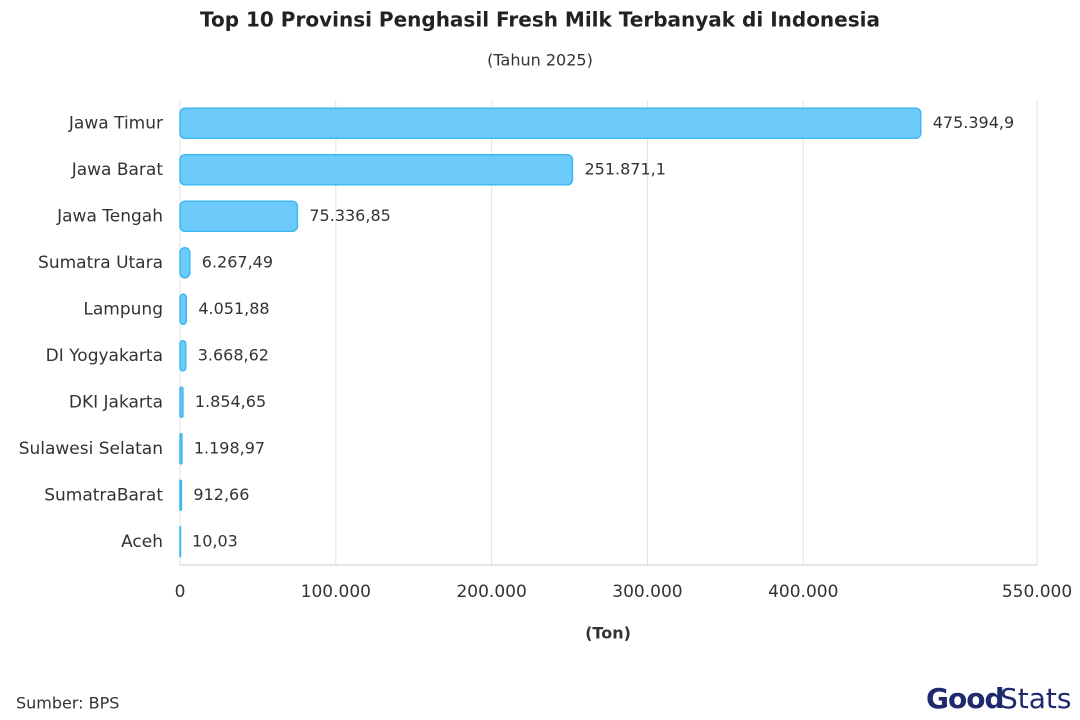 Image resolution: width=1080 pixels, height=720 pixels. Describe the element at coordinates (608, 633) in the screenshot. I see `x-axis-title: (Ton)` at that location.